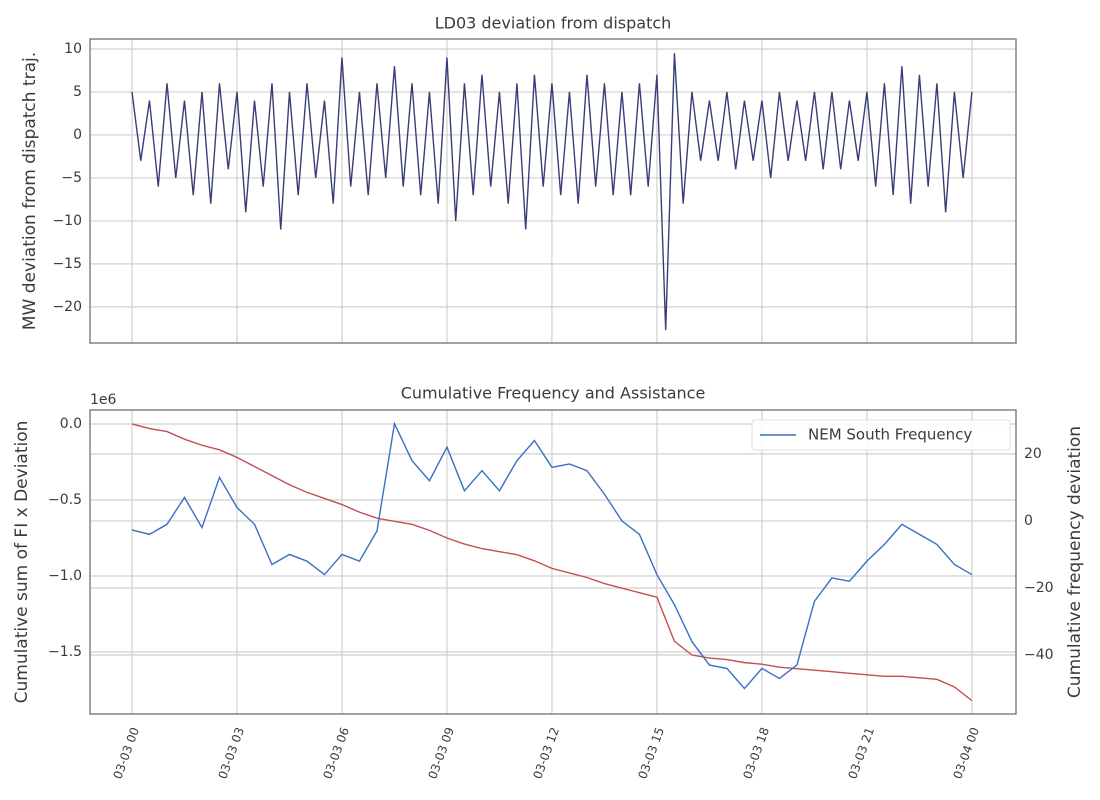 Image resolution: width=1100 pixels, height=800 pixels. What do you see at coordinates (77, 92) in the screenshot?
I see `y-tick-label: 5` at bounding box center [77, 92].